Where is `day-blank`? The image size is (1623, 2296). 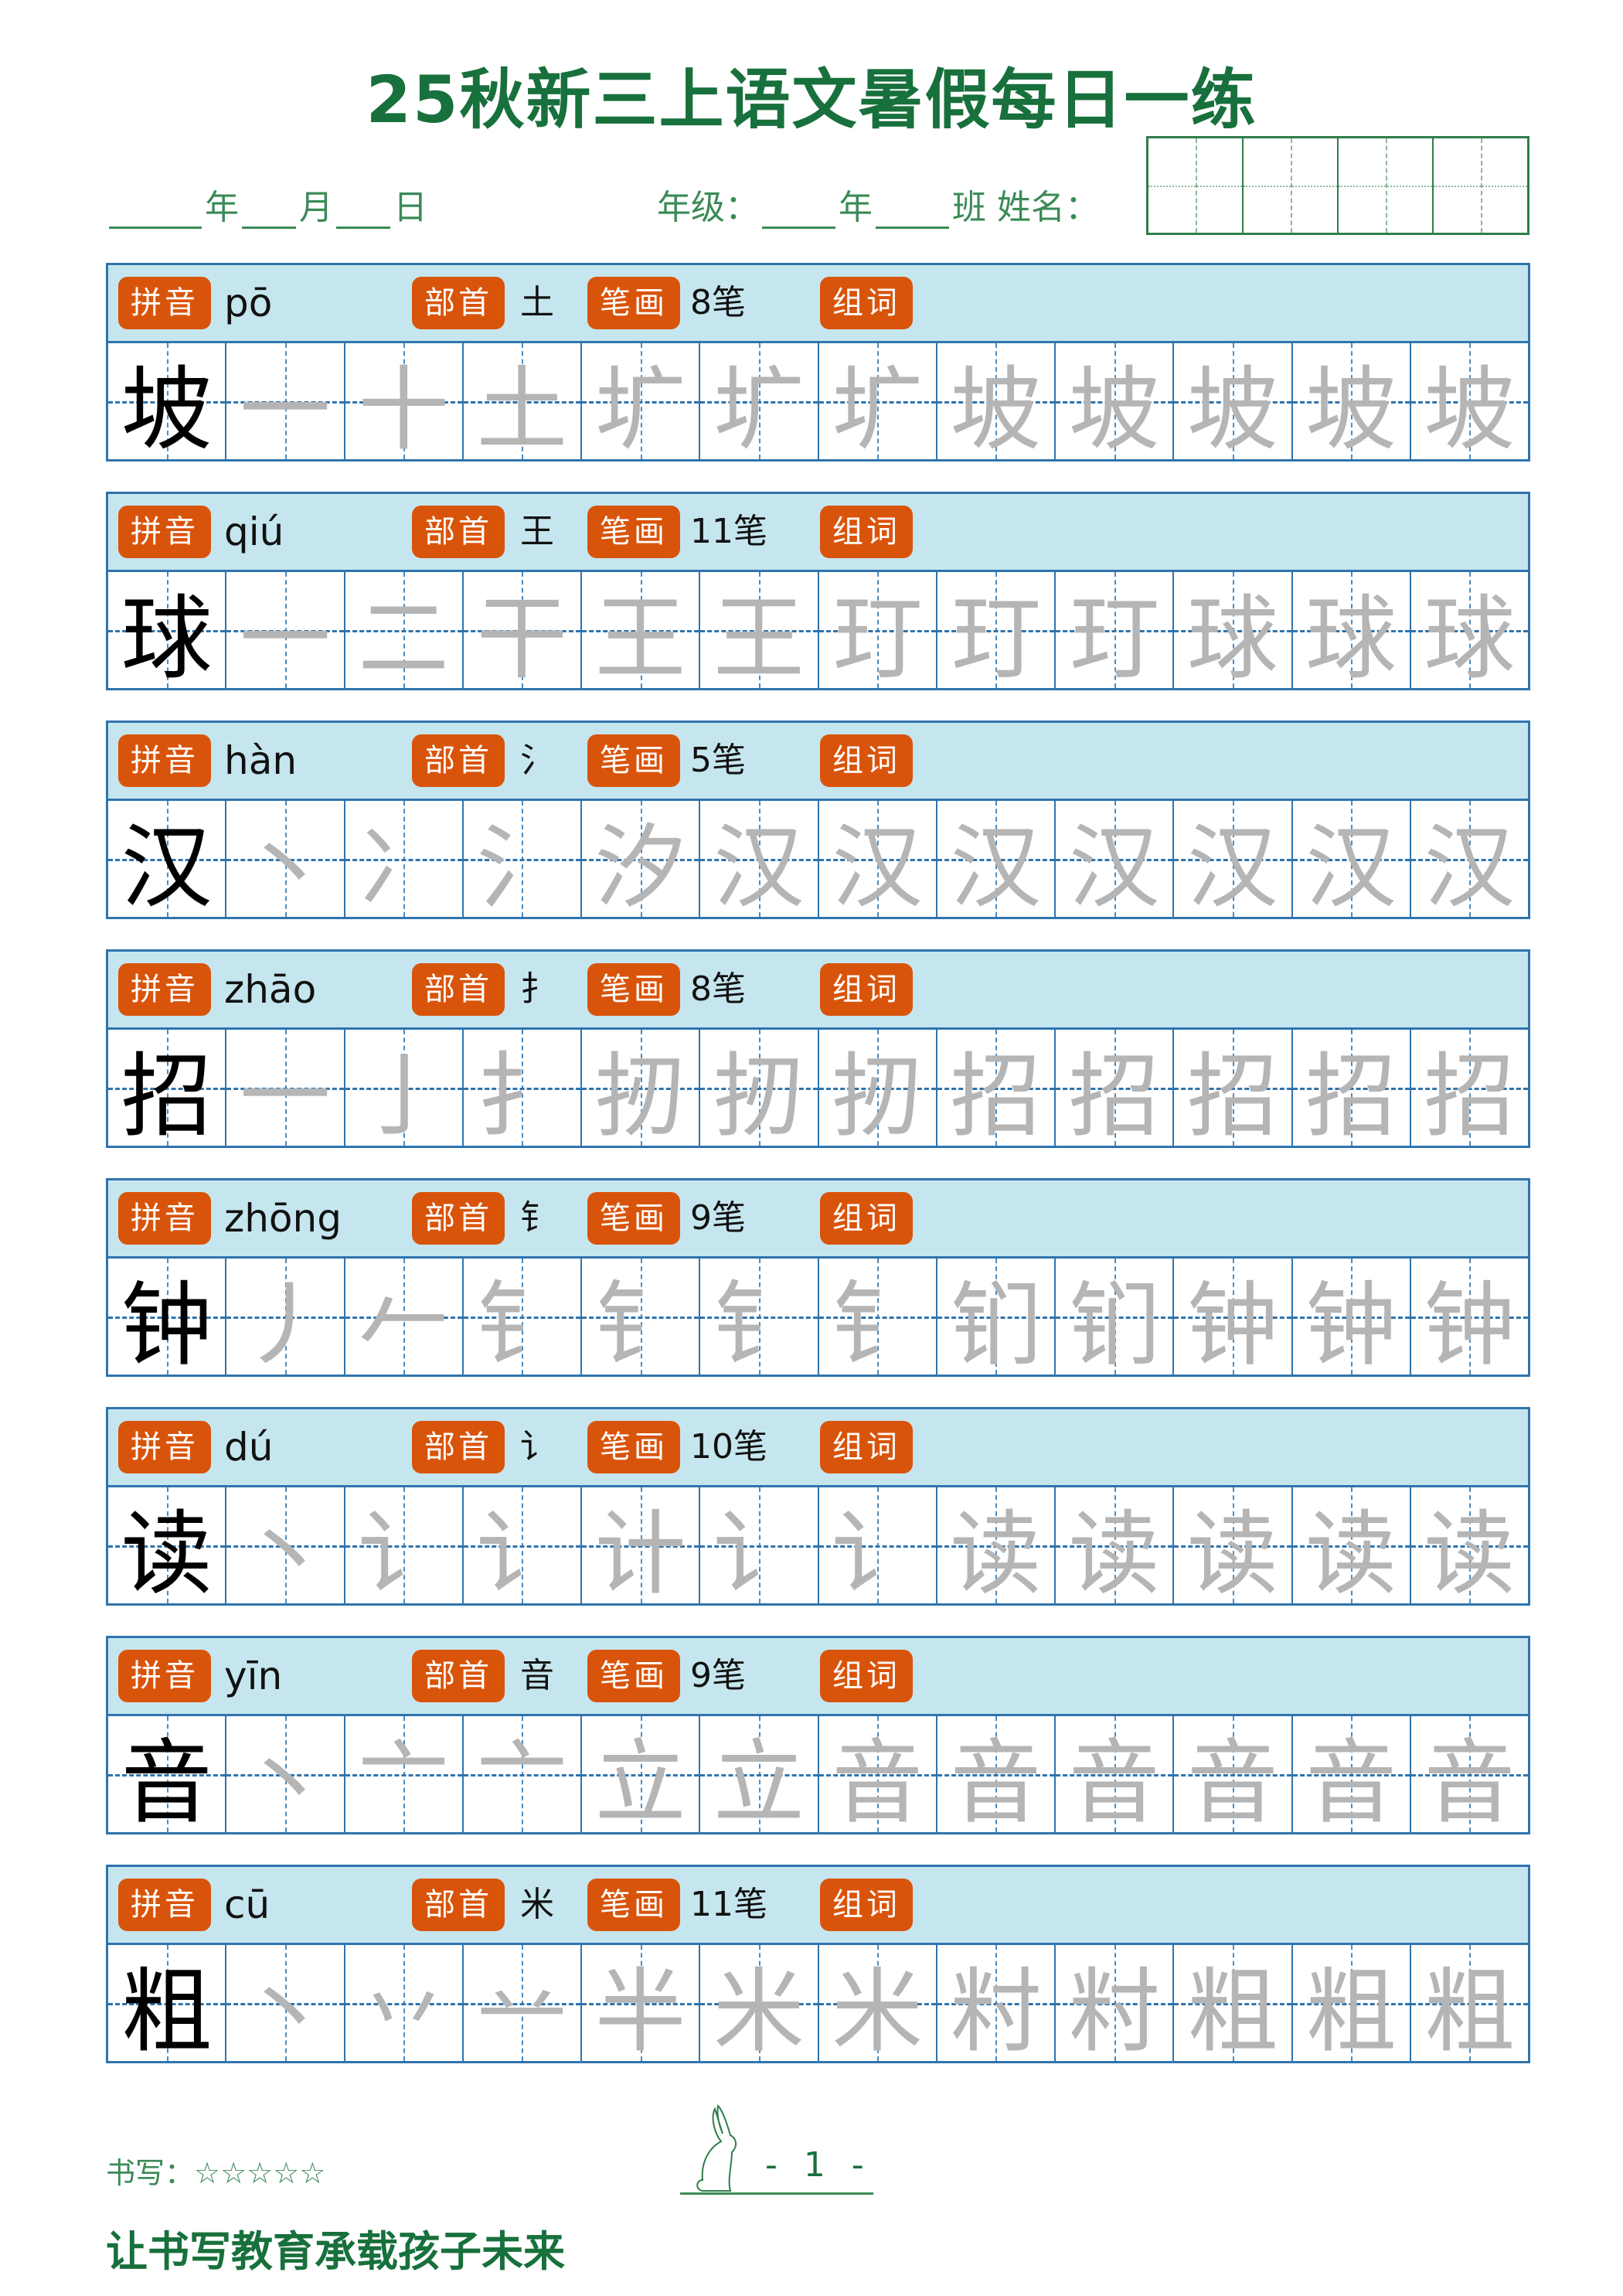
day-blank is located at coordinates (363, 212).